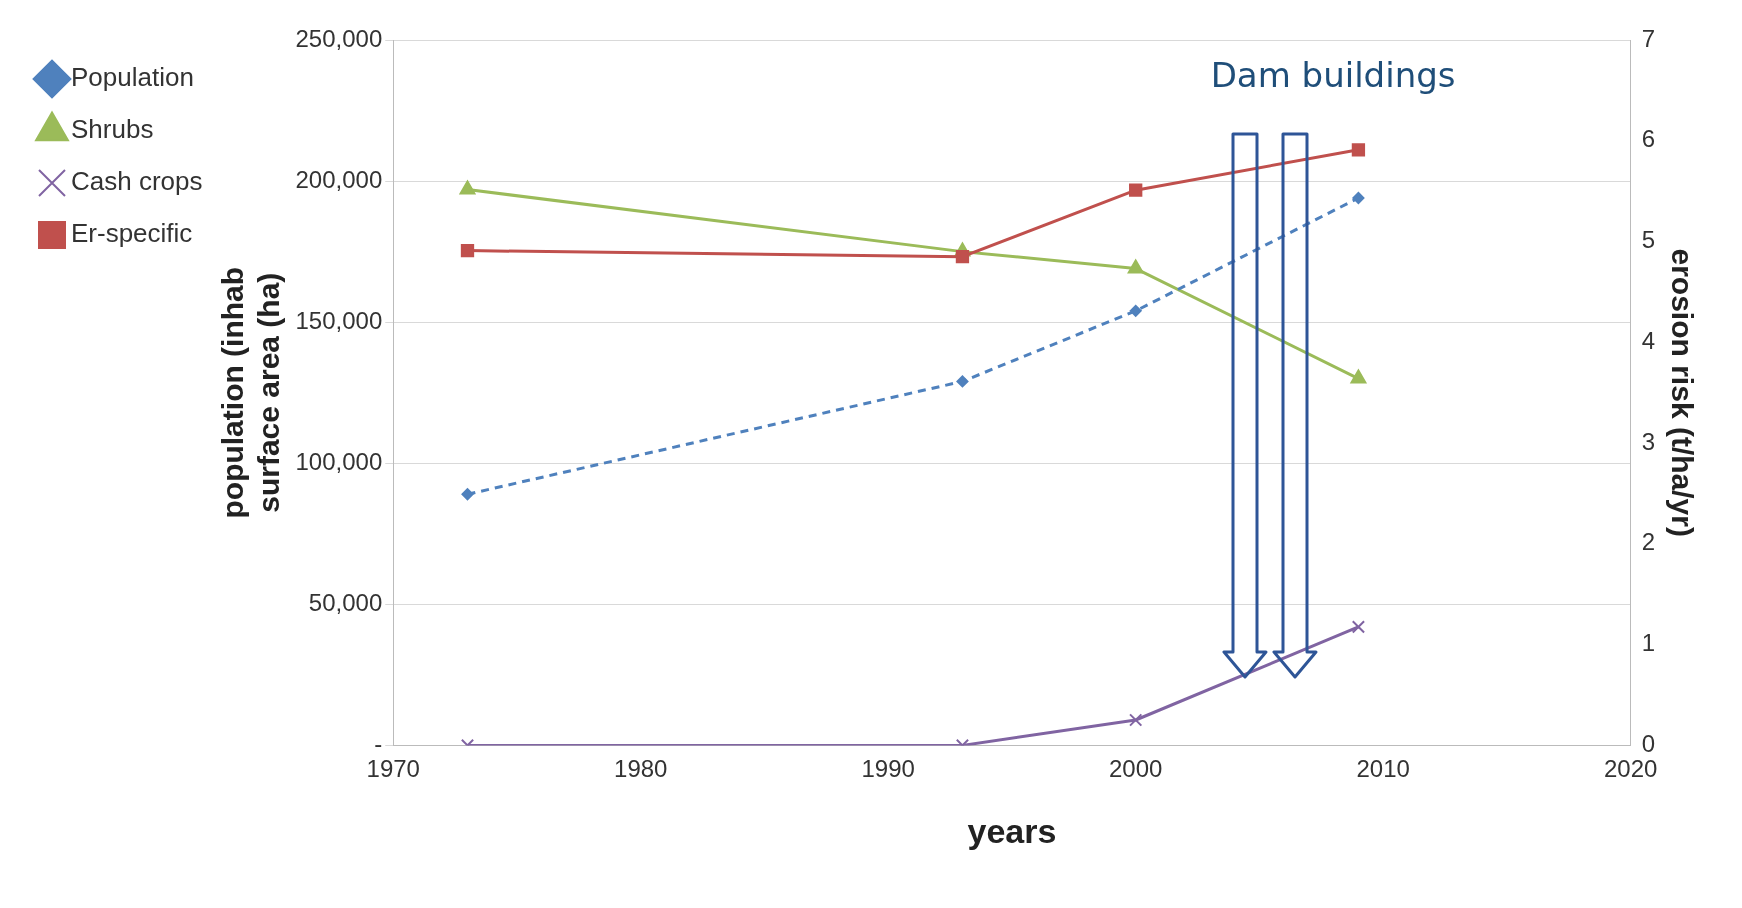 This screenshot has height=908, width=1742. What do you see at coordinates (393, 769) in the screenshot?
I see `x-tick-label: 1970` at bounding box center [393, 769].